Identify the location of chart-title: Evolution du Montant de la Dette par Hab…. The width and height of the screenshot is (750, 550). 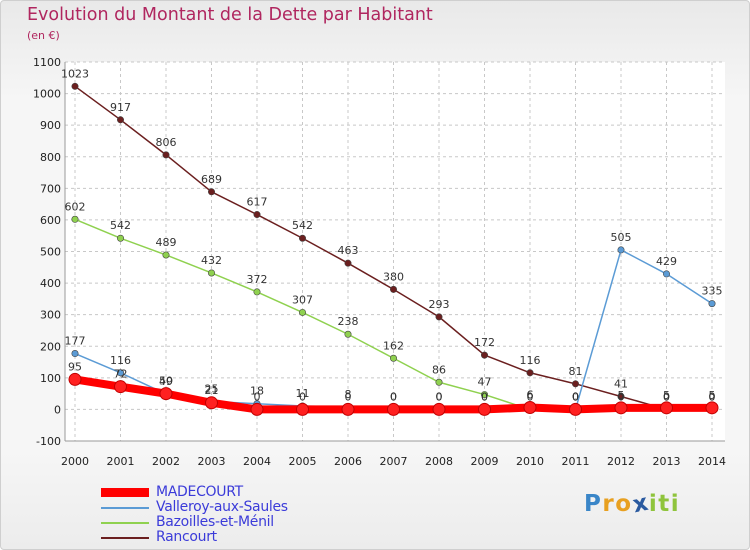
(230, 15).